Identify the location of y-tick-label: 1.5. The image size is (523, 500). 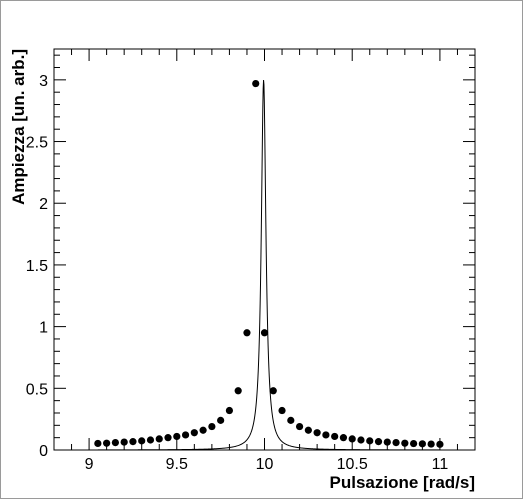
(37, 266).